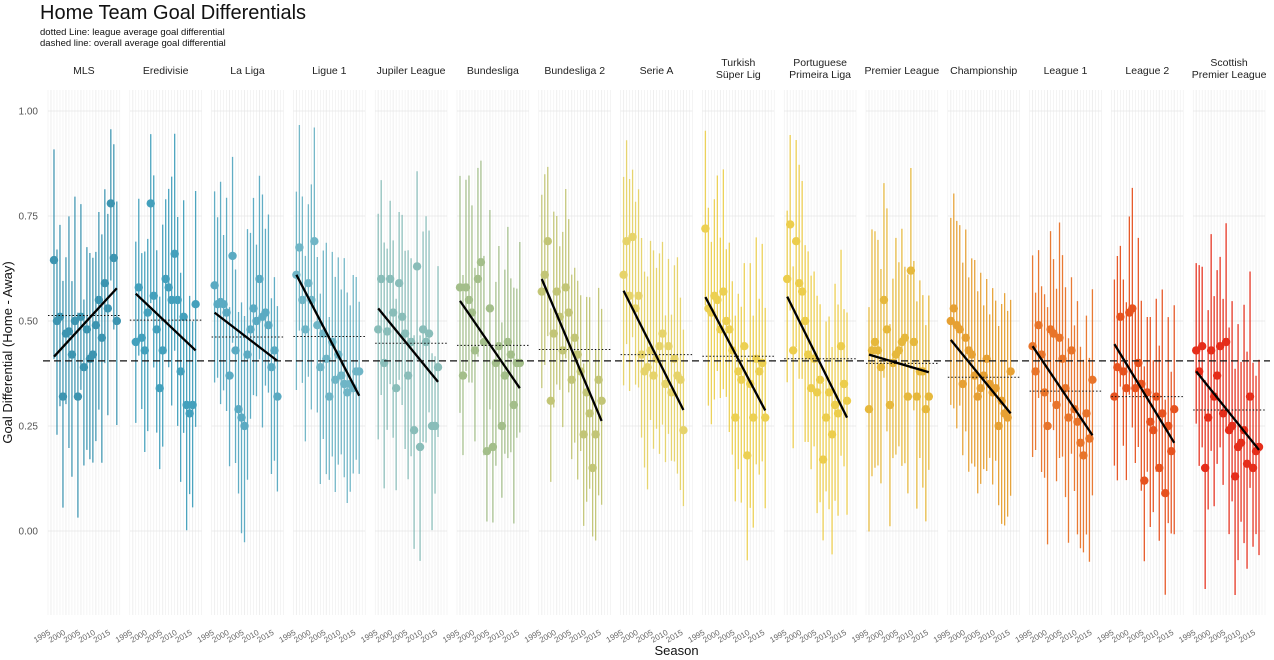  What do you see at coordinates (983, 71) in the screenshot?
I see `facet-label-championship: Championship` at bounding box center [983, 71].